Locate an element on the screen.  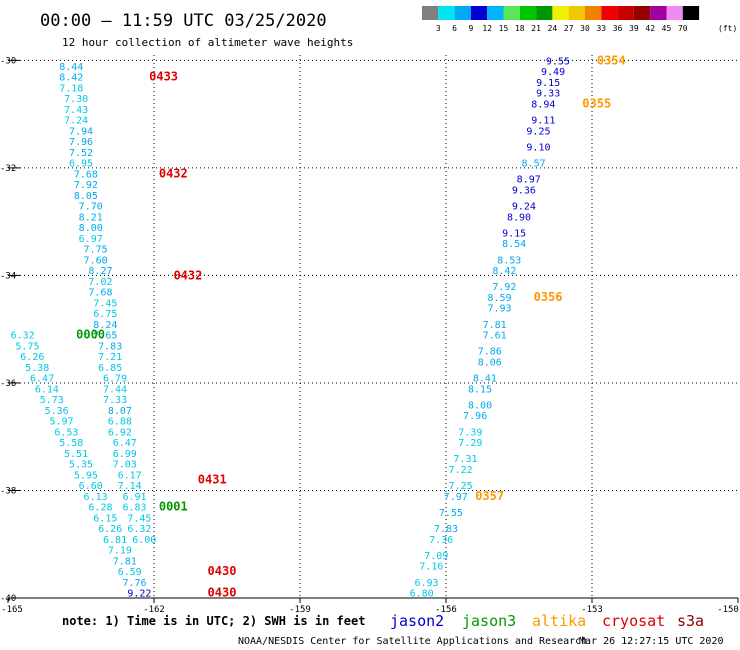
swh-value-label: 6.97 is located at coordinates (91, 239).